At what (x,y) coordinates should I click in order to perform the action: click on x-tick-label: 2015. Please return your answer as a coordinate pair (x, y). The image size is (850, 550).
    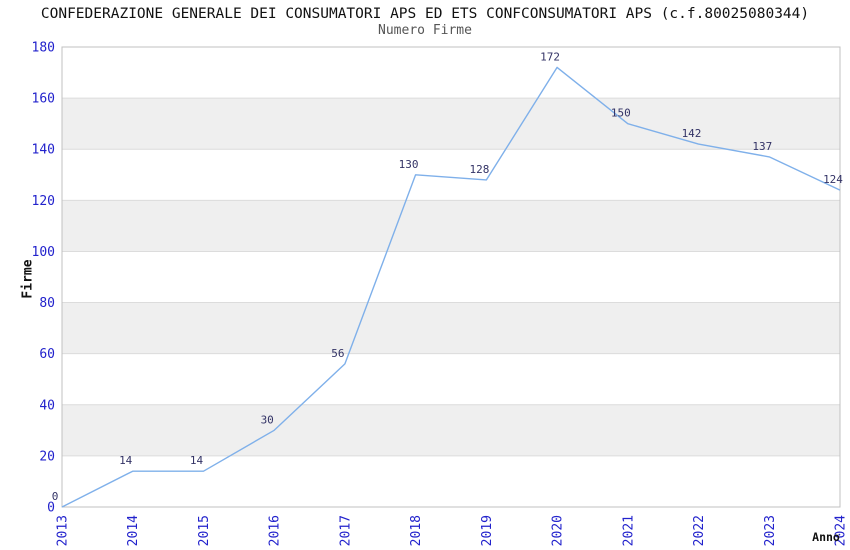
    Looking at the image, I should click on (204, 530).